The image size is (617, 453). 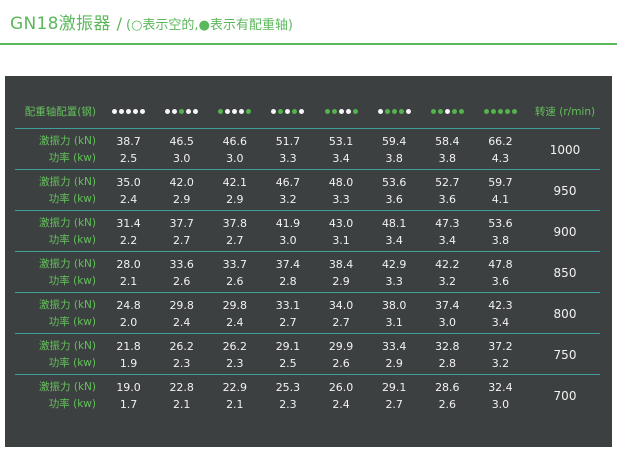 I want to click on legend-text: (○表示空的,●表示有配重轴), so click(x=209, y=25).